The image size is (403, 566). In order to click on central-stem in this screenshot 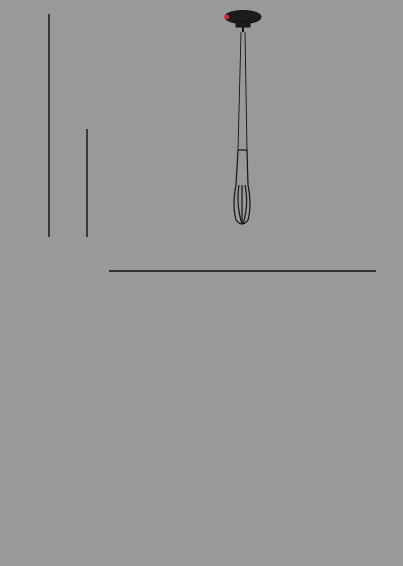, I will do `click(242, 187)`.